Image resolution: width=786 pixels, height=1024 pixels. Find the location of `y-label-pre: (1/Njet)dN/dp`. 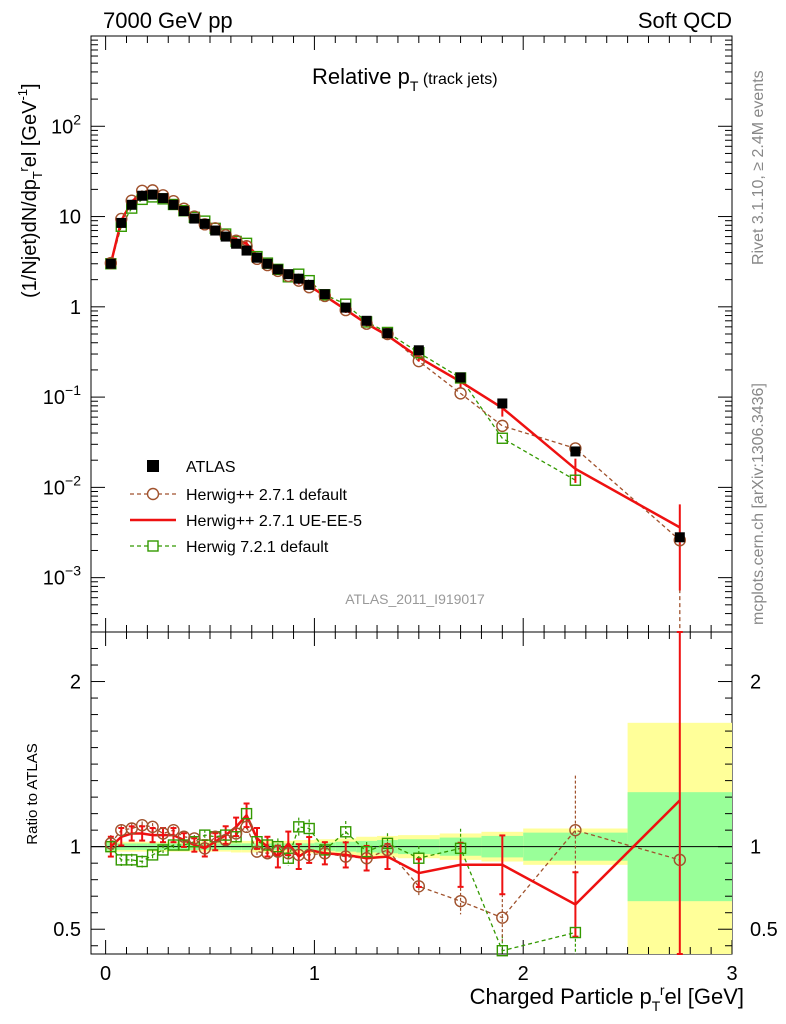

y-label-pre: (1/Njet)dN/dp is located at coordinates (30, 238).